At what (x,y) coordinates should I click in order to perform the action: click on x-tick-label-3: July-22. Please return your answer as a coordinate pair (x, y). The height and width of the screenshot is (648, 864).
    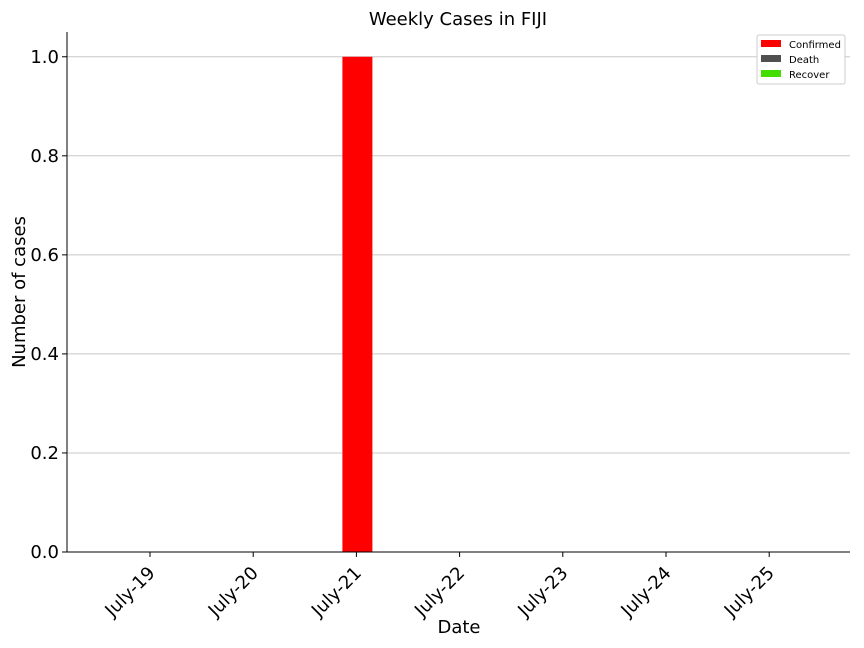
    Looking at the image, I should click on (439, 592).